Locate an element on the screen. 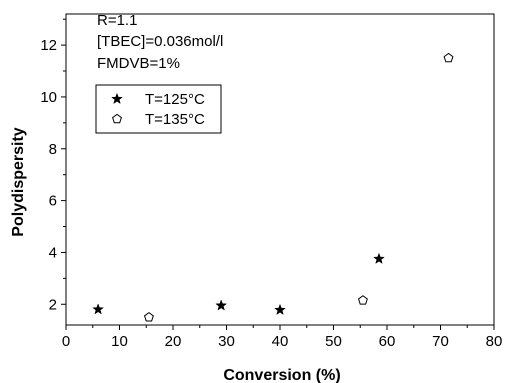 This screenshot has height=383, width=508. chart-annotations: R=1.1 [TBEC]=0.036mol/l FMDVB=1% is located at coordinates (160, 42).